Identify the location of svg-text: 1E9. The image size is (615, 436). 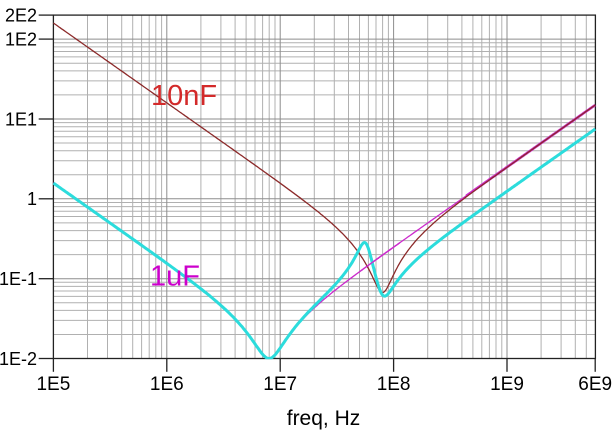
(507, 384).